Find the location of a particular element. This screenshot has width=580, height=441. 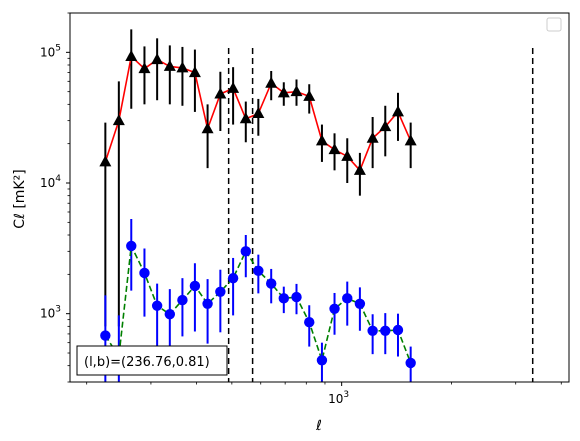

x-tick-label: 103 is located at coordinates (338, 398).